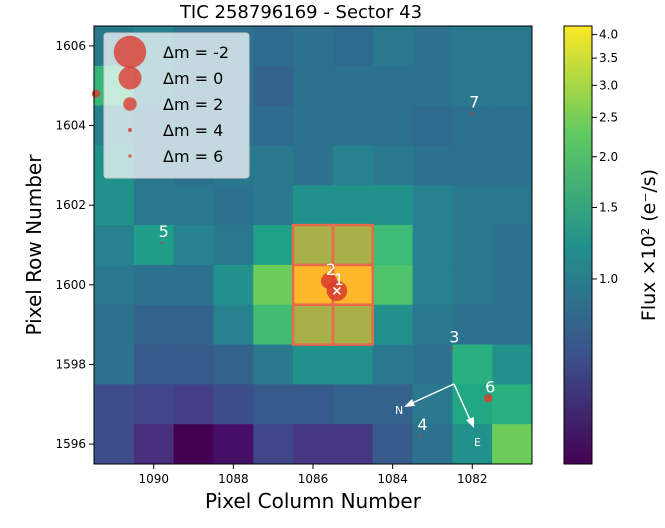 This screenshot has height=528, width=665. I want to click on y-tick-label: 1600, so click(70, 285).